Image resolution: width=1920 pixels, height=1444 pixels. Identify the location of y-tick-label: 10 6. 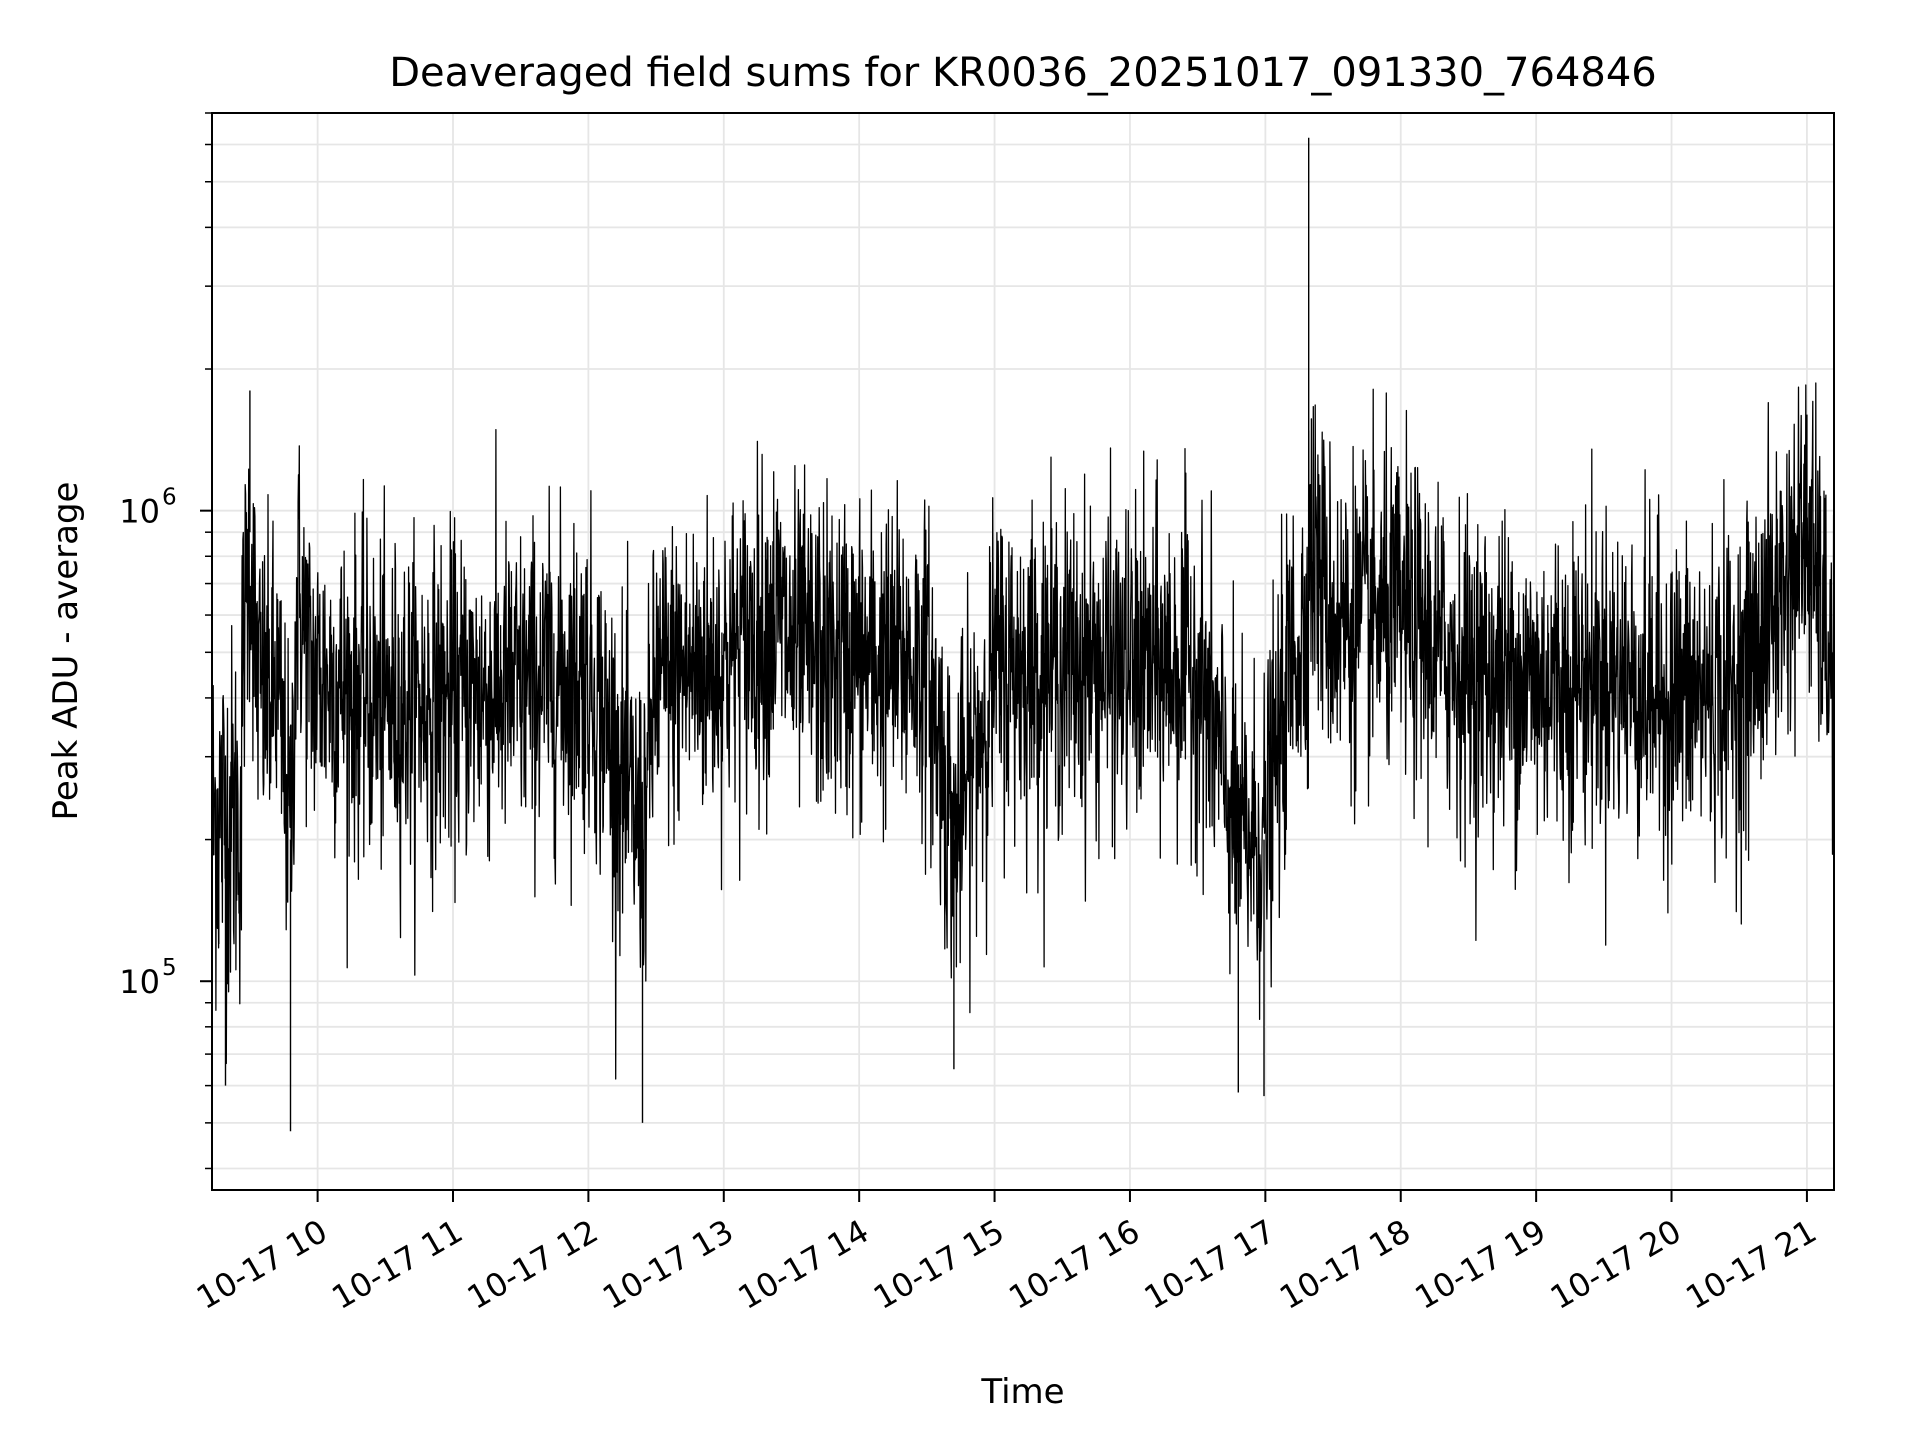
(147, 508).